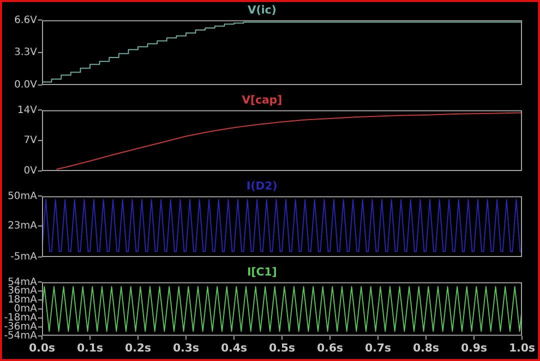 This screenshot has height=361, width=540. What do you see at coordinates (426, 347) in the screenshot?
I see `x-tick-label: 0.8s` at bounding box center [426, 347].